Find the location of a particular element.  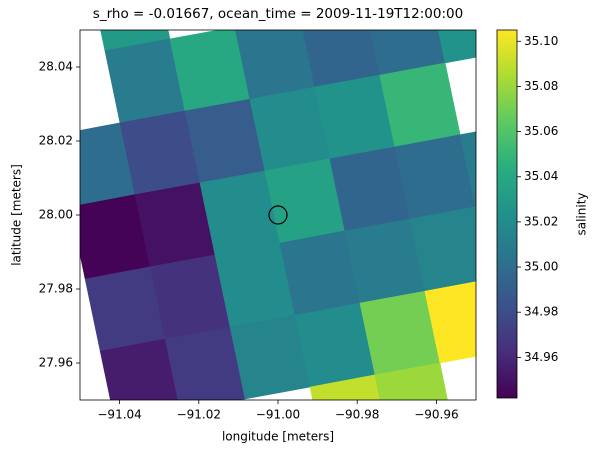

x-axis-label: longitude [meters] is located at coordinates (278, 437).